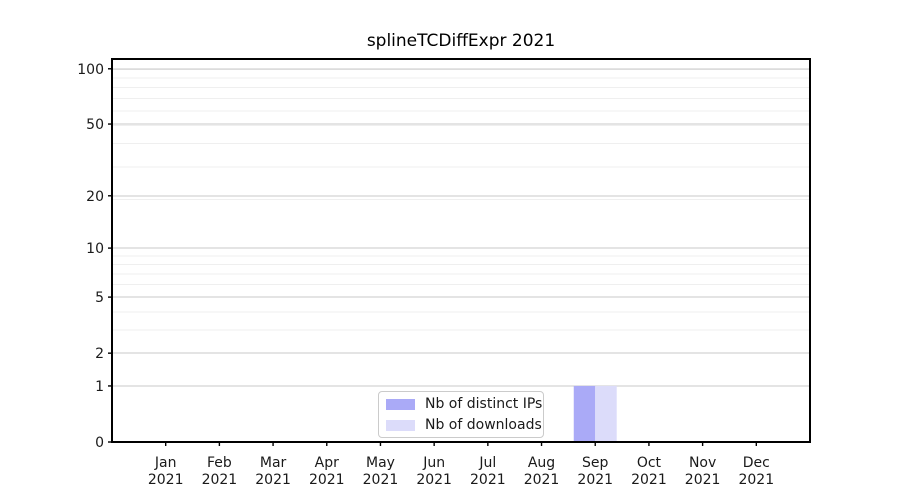 The height and width of the screenshot is (500, 900). Describe the element at coordinates (461, 414) in the screenshot. I see `legend: Nb of distinct IPs Nb of downloads` at that location.